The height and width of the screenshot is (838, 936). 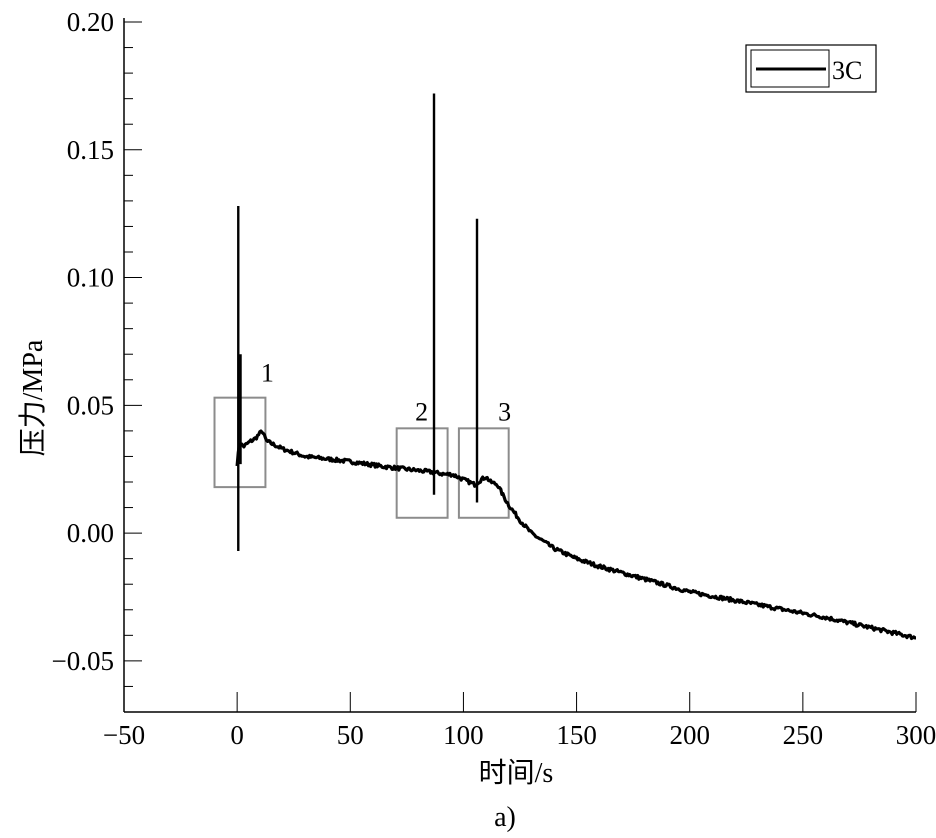 What do you see at coordinates (576, 735) in the screenshot?
I see `x-tick-label: 150` at bounding box center [576, 735].